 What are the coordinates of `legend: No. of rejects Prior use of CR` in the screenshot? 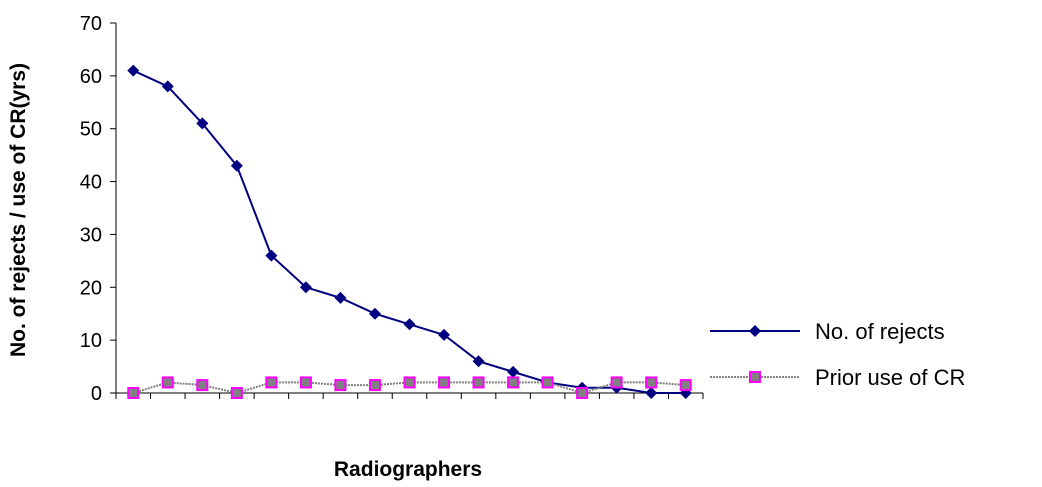 It's located at (837, 354).